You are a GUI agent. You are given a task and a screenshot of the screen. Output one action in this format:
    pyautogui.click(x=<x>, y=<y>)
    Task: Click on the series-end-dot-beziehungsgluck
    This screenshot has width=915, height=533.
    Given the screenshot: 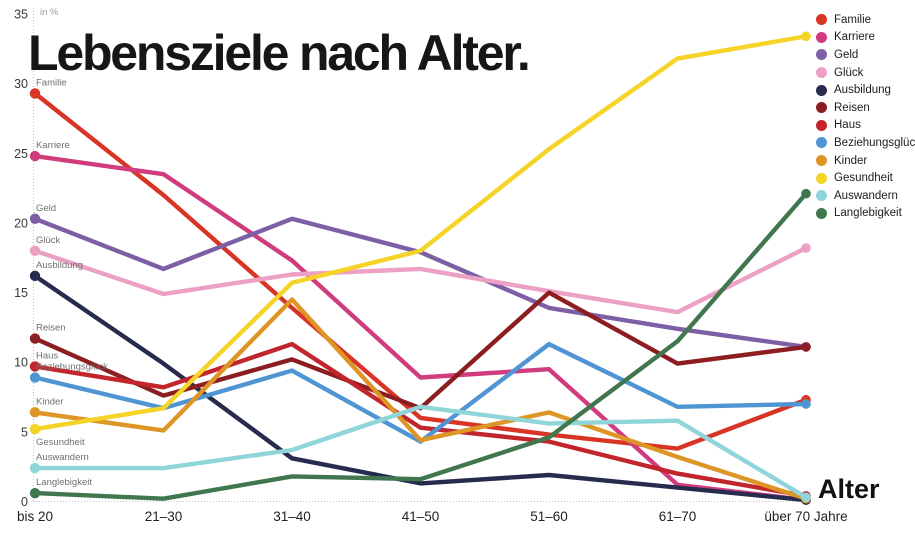 What is the action you would take?
    pyautogui.click(x=806, y=404)
    